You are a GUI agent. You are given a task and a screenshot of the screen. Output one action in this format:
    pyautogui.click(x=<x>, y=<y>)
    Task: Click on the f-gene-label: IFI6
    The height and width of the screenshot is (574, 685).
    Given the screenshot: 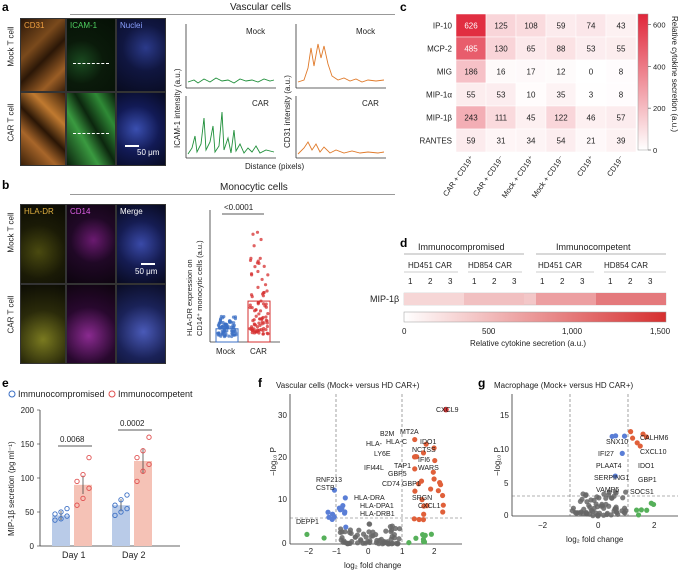 What is the action you would take?
    pyautogui.click(x=424, y=460)
    